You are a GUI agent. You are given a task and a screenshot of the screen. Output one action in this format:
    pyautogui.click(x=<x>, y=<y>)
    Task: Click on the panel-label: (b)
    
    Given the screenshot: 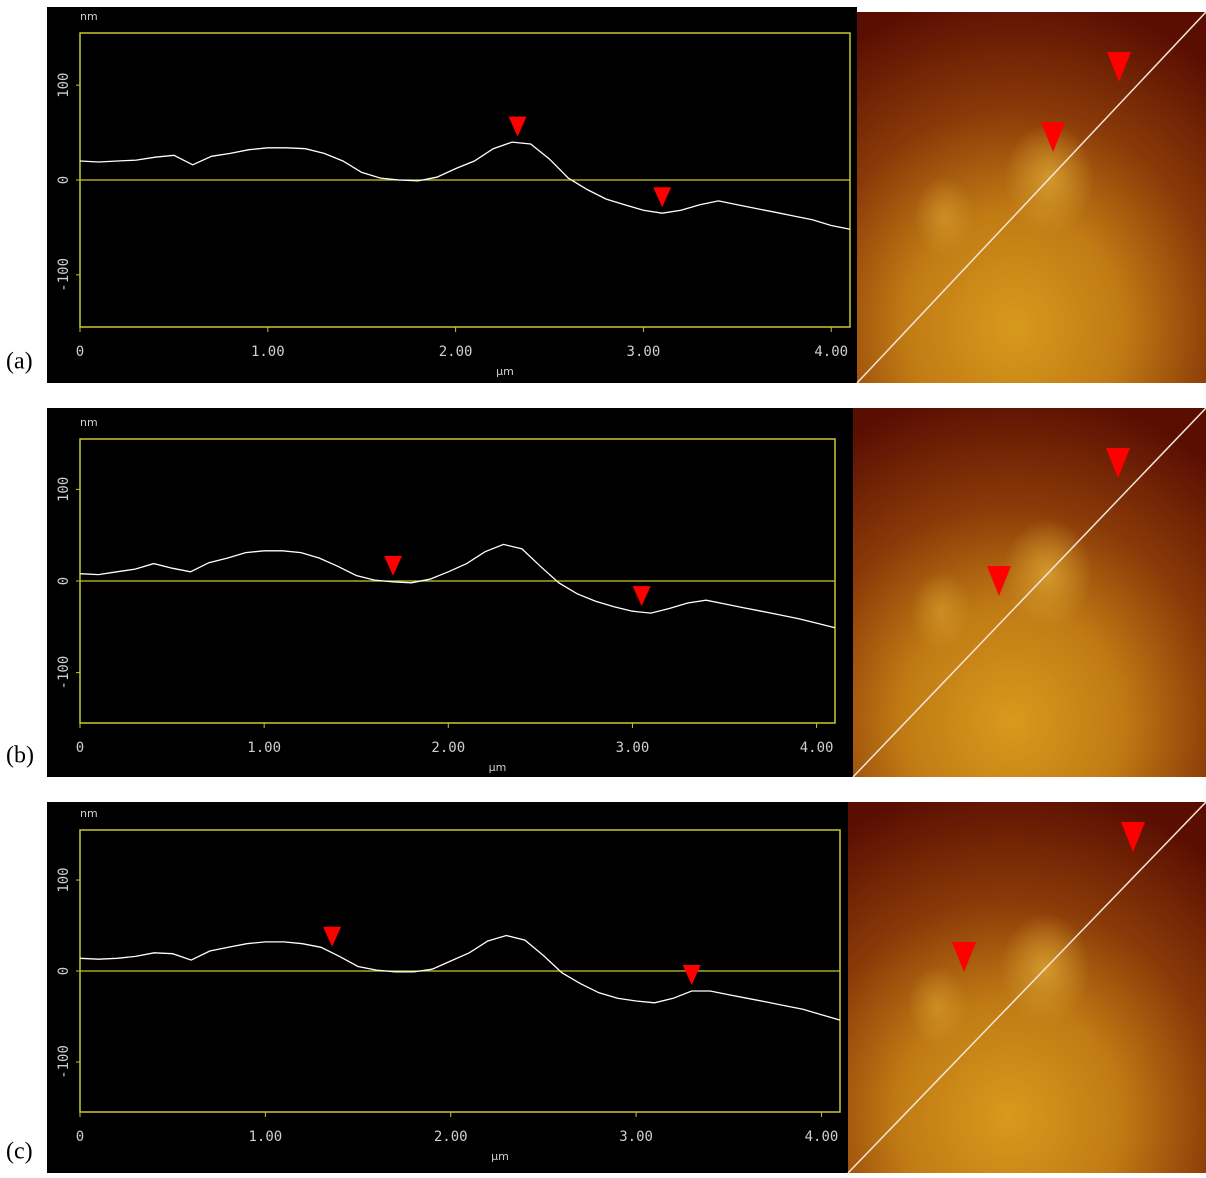 What is the action you would take?
    pyautogui.click(x=20, y=756)
    